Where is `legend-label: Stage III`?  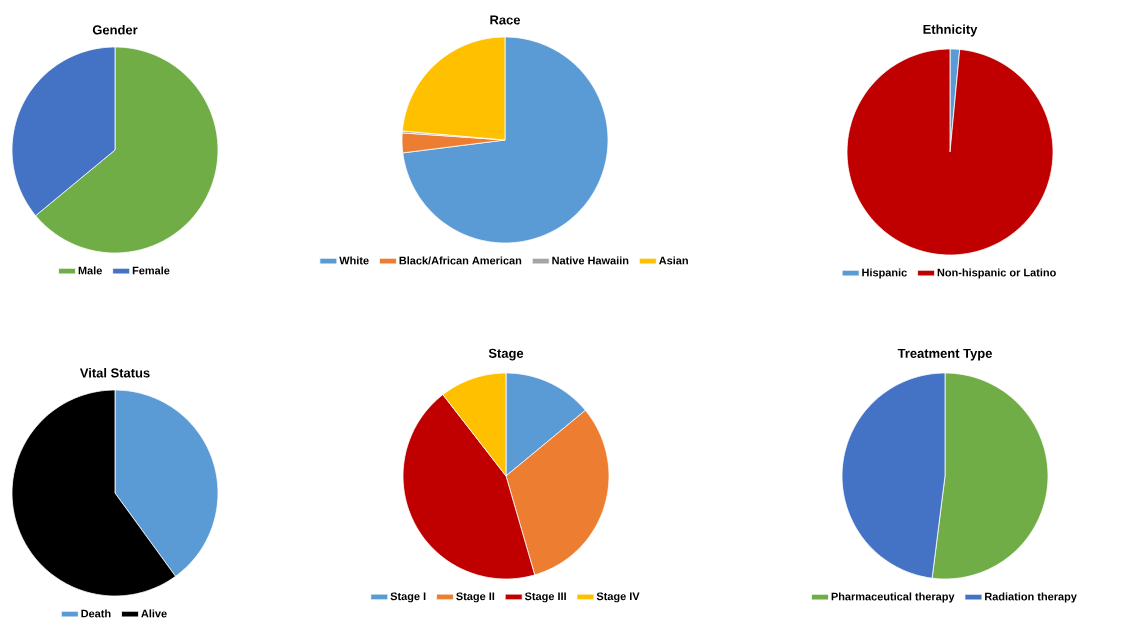
legend-label: Stage III is located at coordinates (545, 597).